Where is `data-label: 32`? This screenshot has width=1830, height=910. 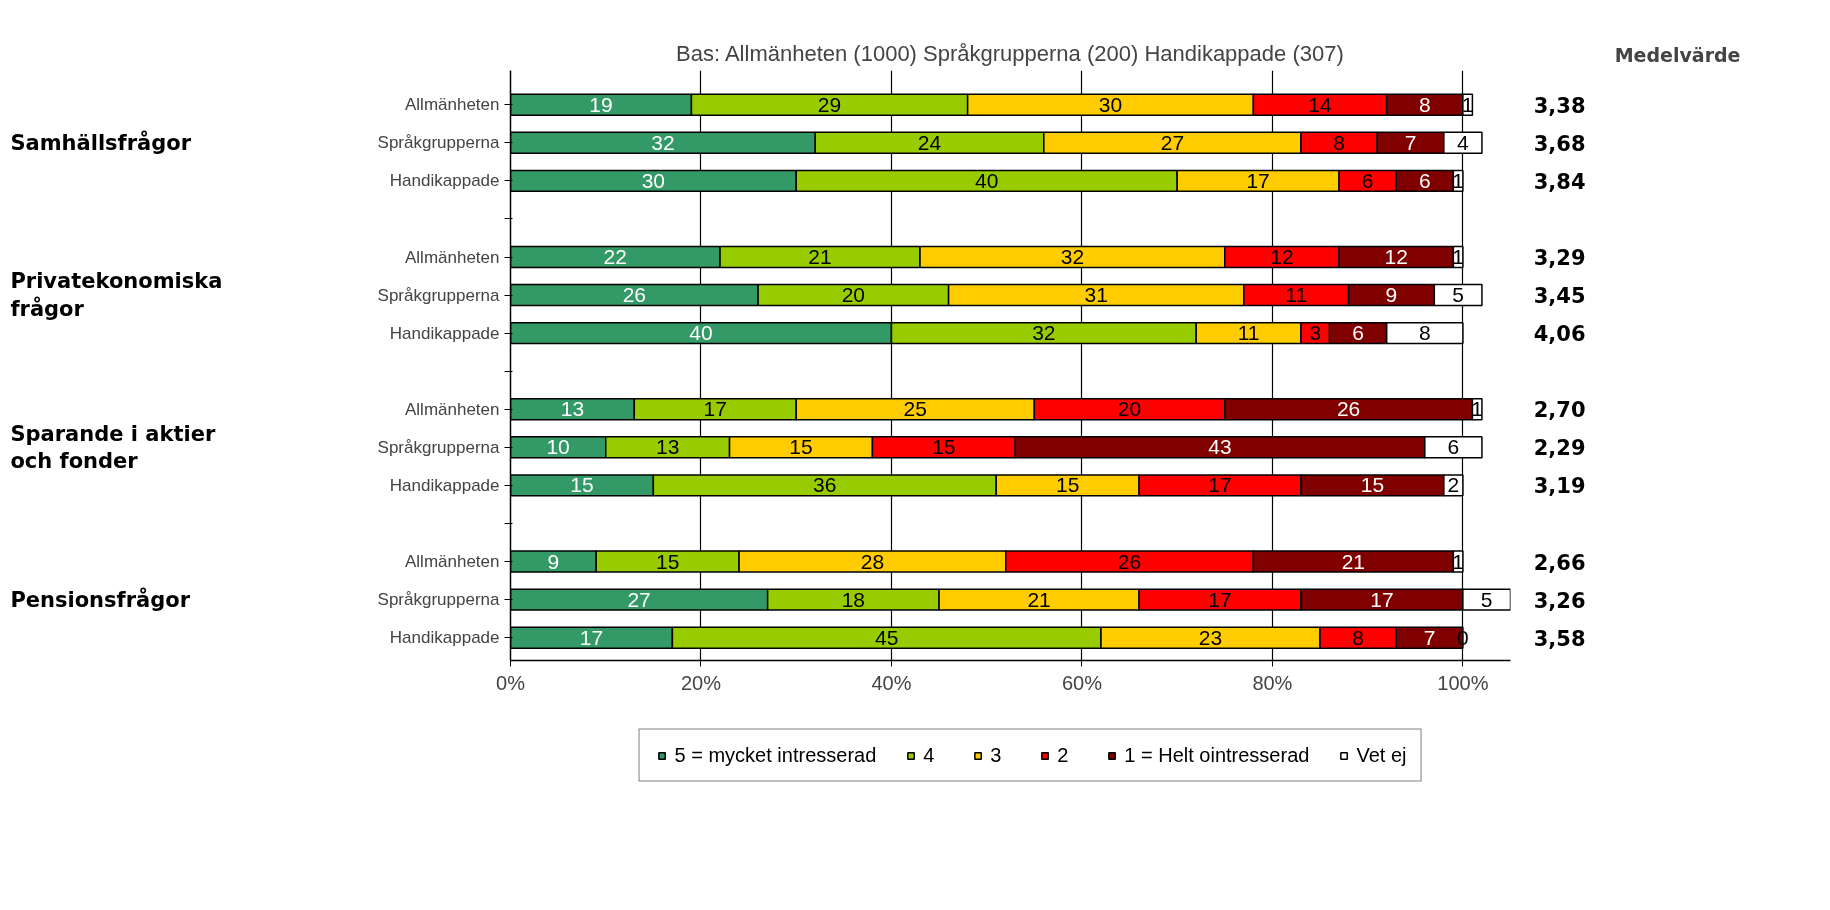
data-label: 32 is located at coordinates (1072, 257).